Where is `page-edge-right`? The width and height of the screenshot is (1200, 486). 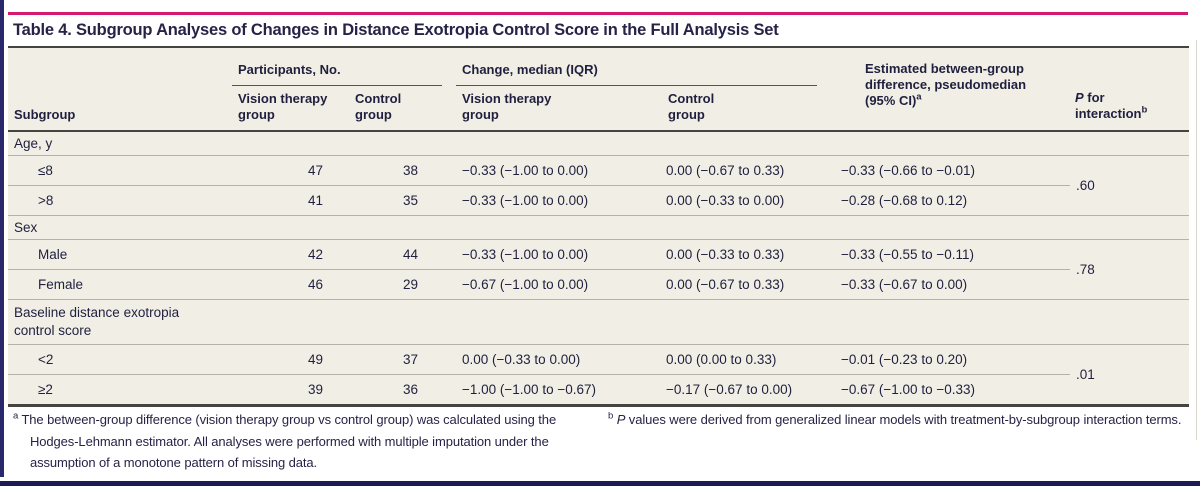 page-edge-right is located at coordinates (1196, 240).